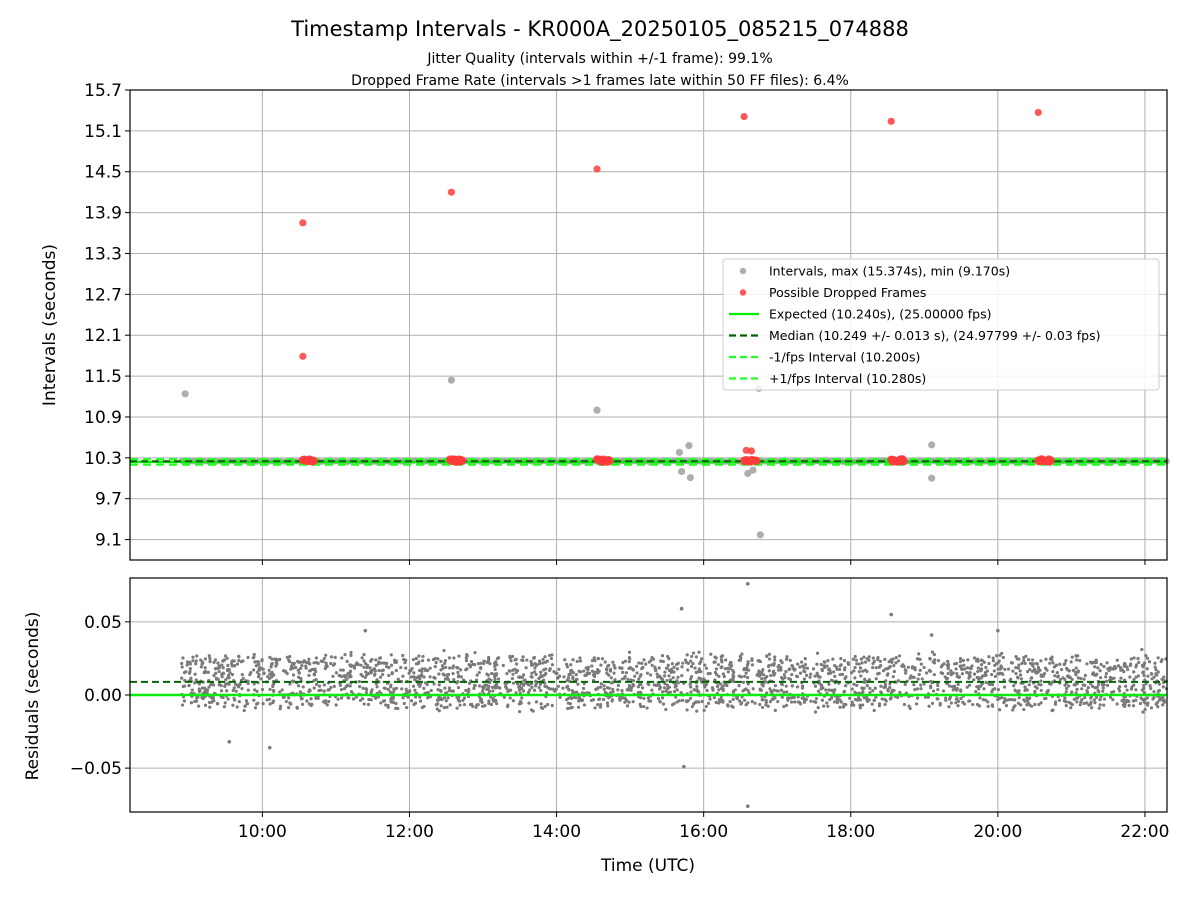 The image size is (1200, 900). What do you see at coordinates (96, 769) in the screenshot?
I see `bottom-y-tick-label: −0.05` at bounding box center [96, 769].